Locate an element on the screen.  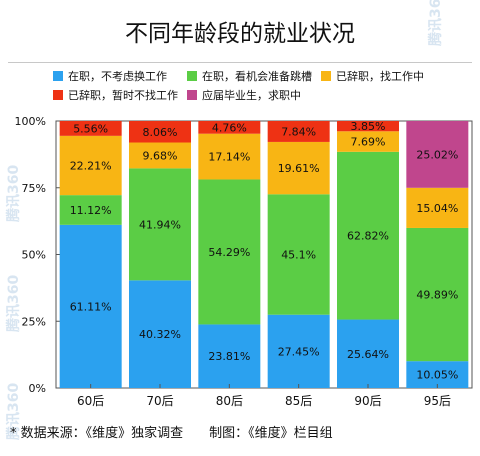
x-tick-label: 70后 is located at coordinates (159, 401).